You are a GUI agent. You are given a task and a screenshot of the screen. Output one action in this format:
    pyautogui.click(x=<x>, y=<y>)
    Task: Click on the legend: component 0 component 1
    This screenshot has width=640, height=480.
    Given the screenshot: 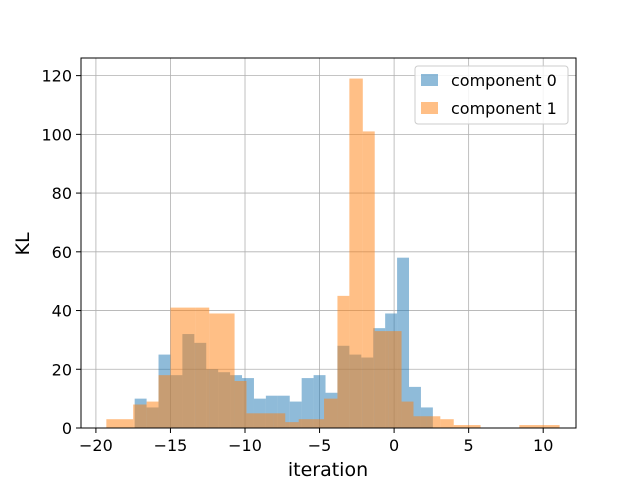 What is the action you would take?
    pyautogui.click(x=491, y=95)
    